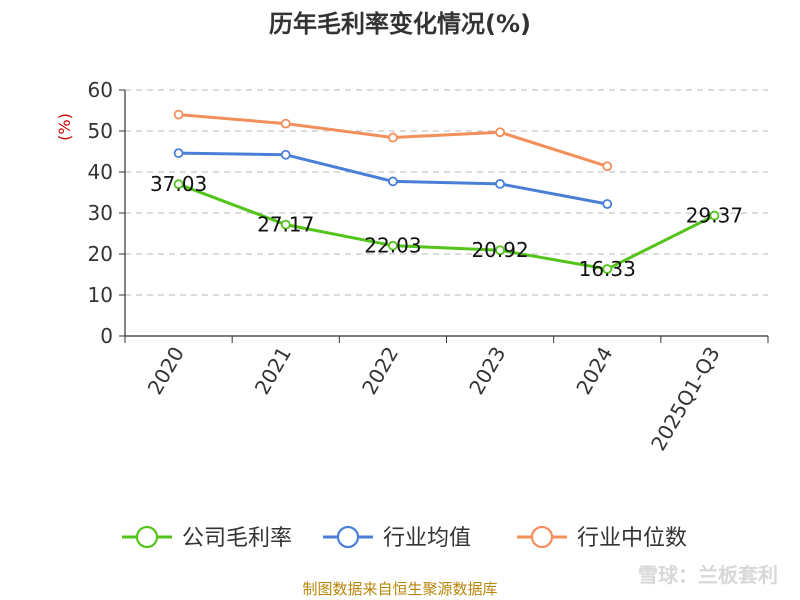 The width and height of the screenshot is (800, 600). Describe the element at coordinates (400, 24) in the screenshot. I see `chart-title: 历年毛利率变化情况(%)` at that location.